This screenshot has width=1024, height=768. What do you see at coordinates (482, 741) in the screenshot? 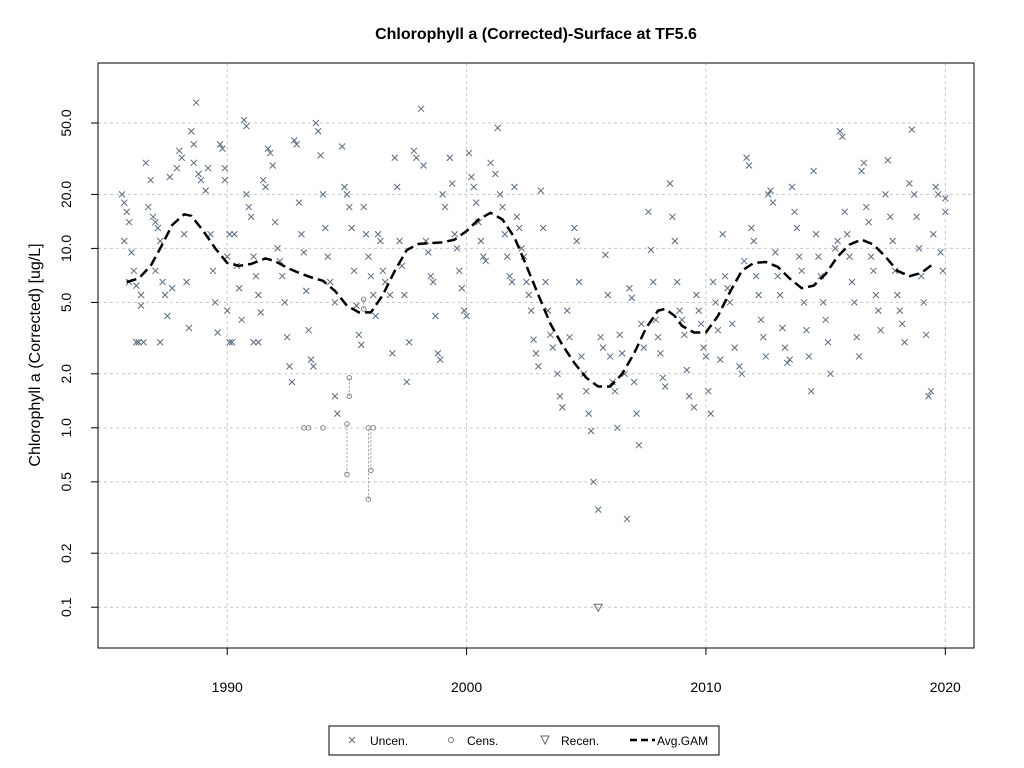
I see `legend-label-cens: Cens.` at bounding box center [482, 741].